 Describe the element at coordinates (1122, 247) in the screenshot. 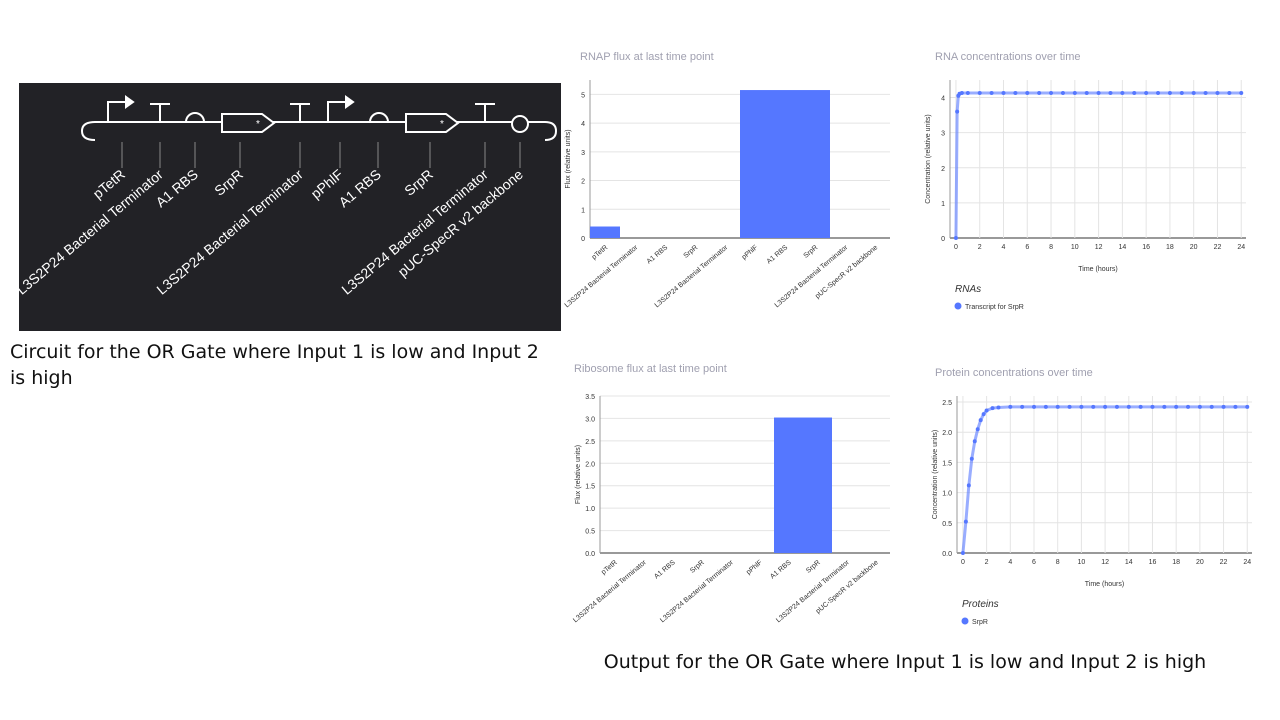

I see `x-tick-label: 14` at that location.